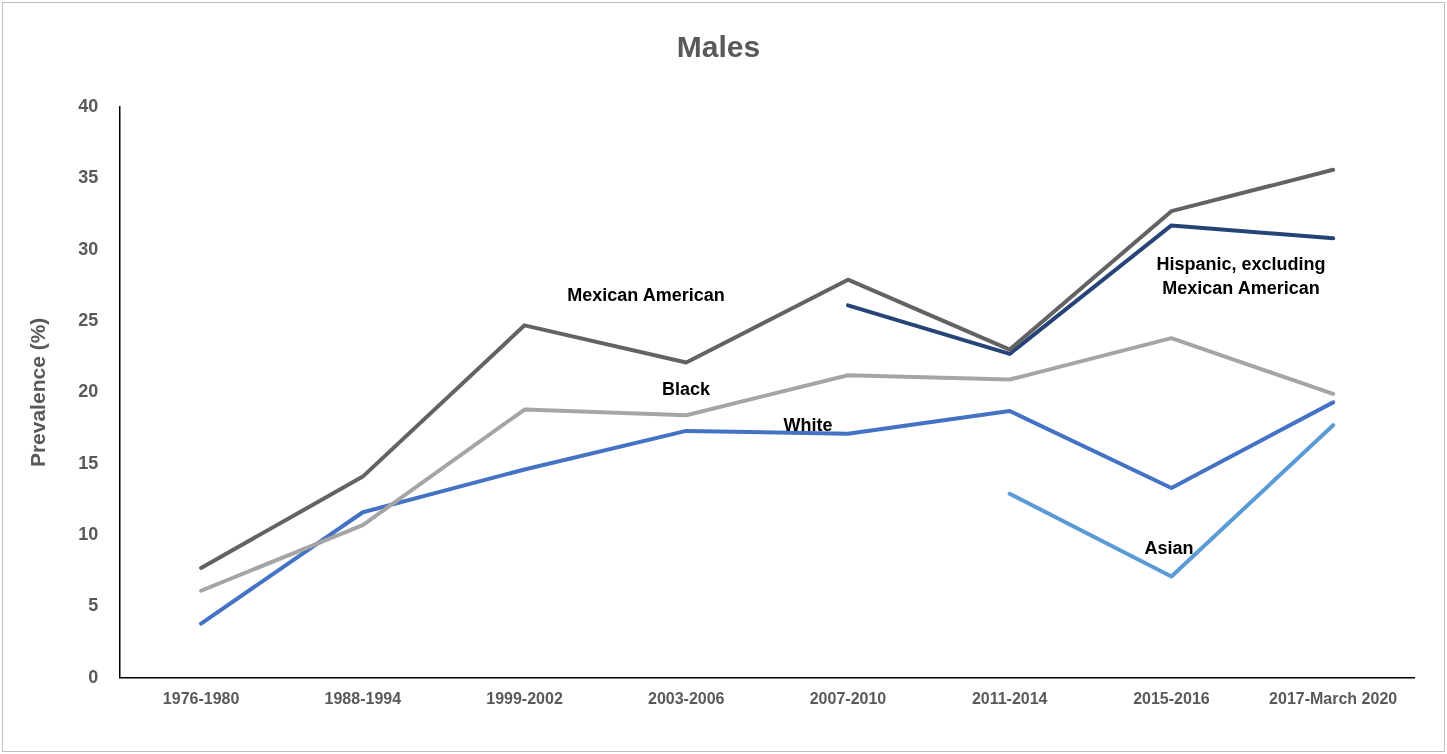 This screenshot has width=1447, height=754. Describe the element at coordinates (646, 294) in the screenshot. I see `series-label: Mexican American` at that location.